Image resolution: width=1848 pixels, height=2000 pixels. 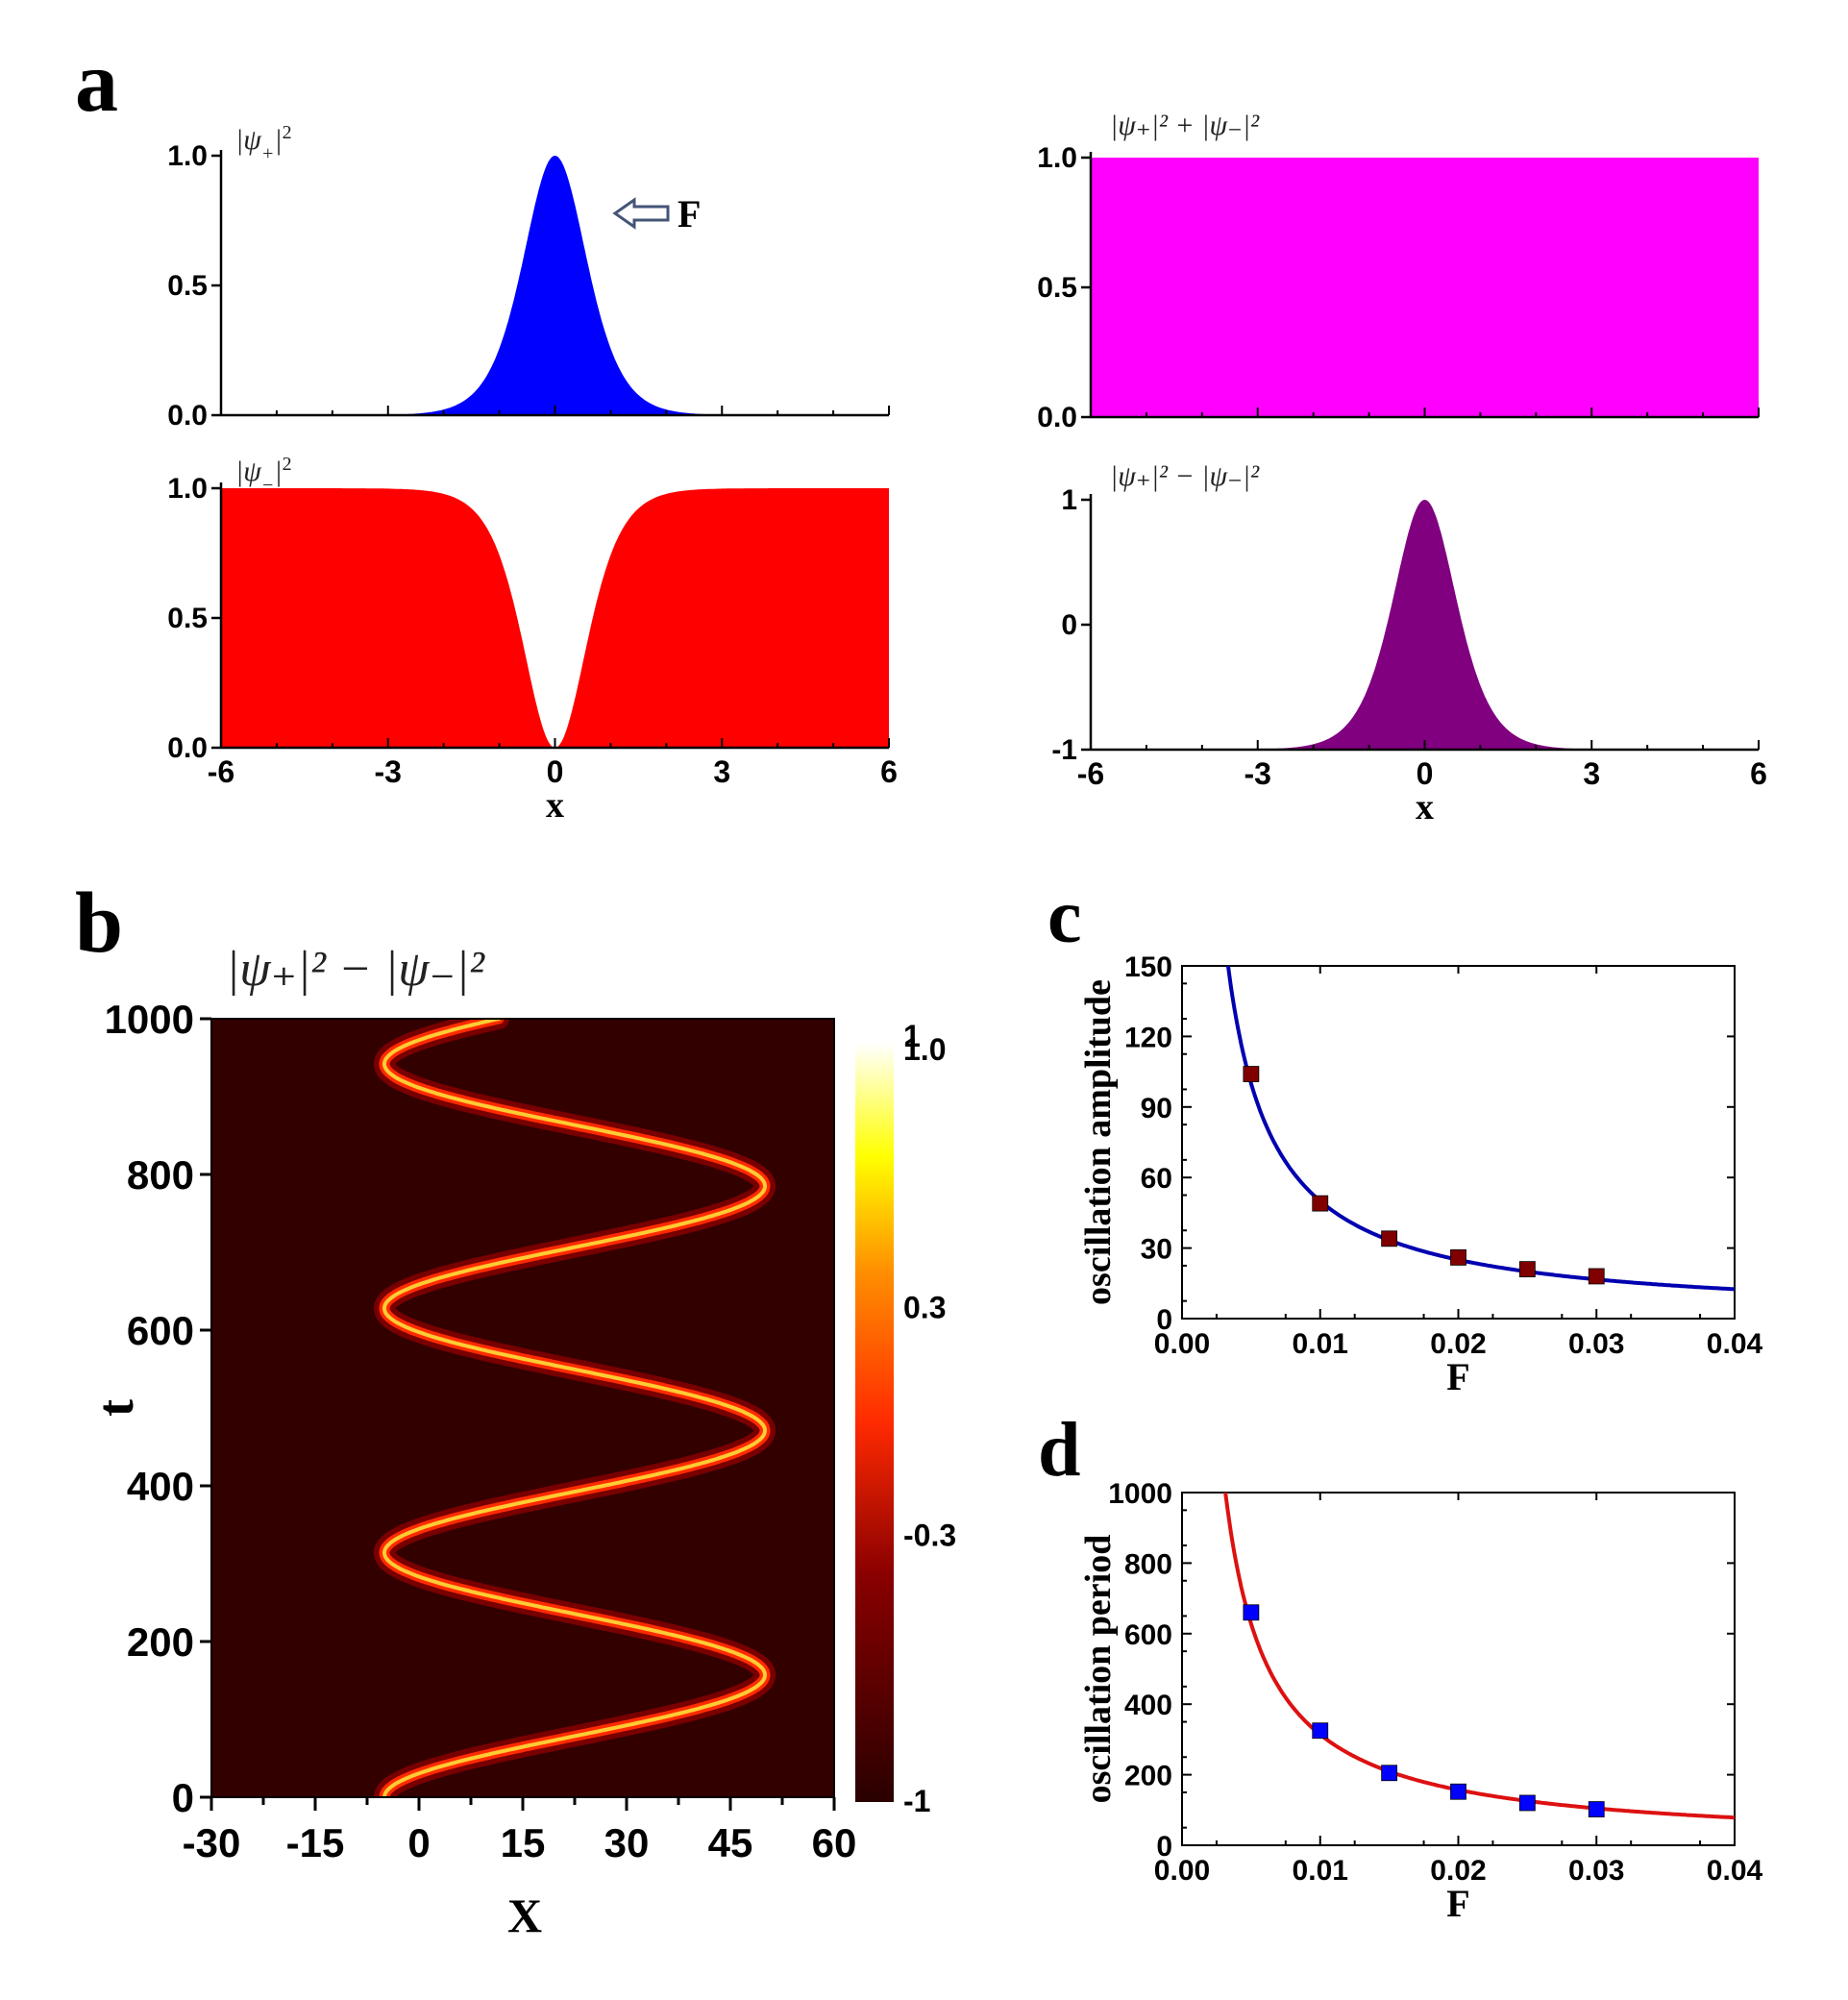 What do you see at coordinates (263, 143) in the screenshot?
I see `chart-title: |ψ+|2` at bounding box center [263, 143].